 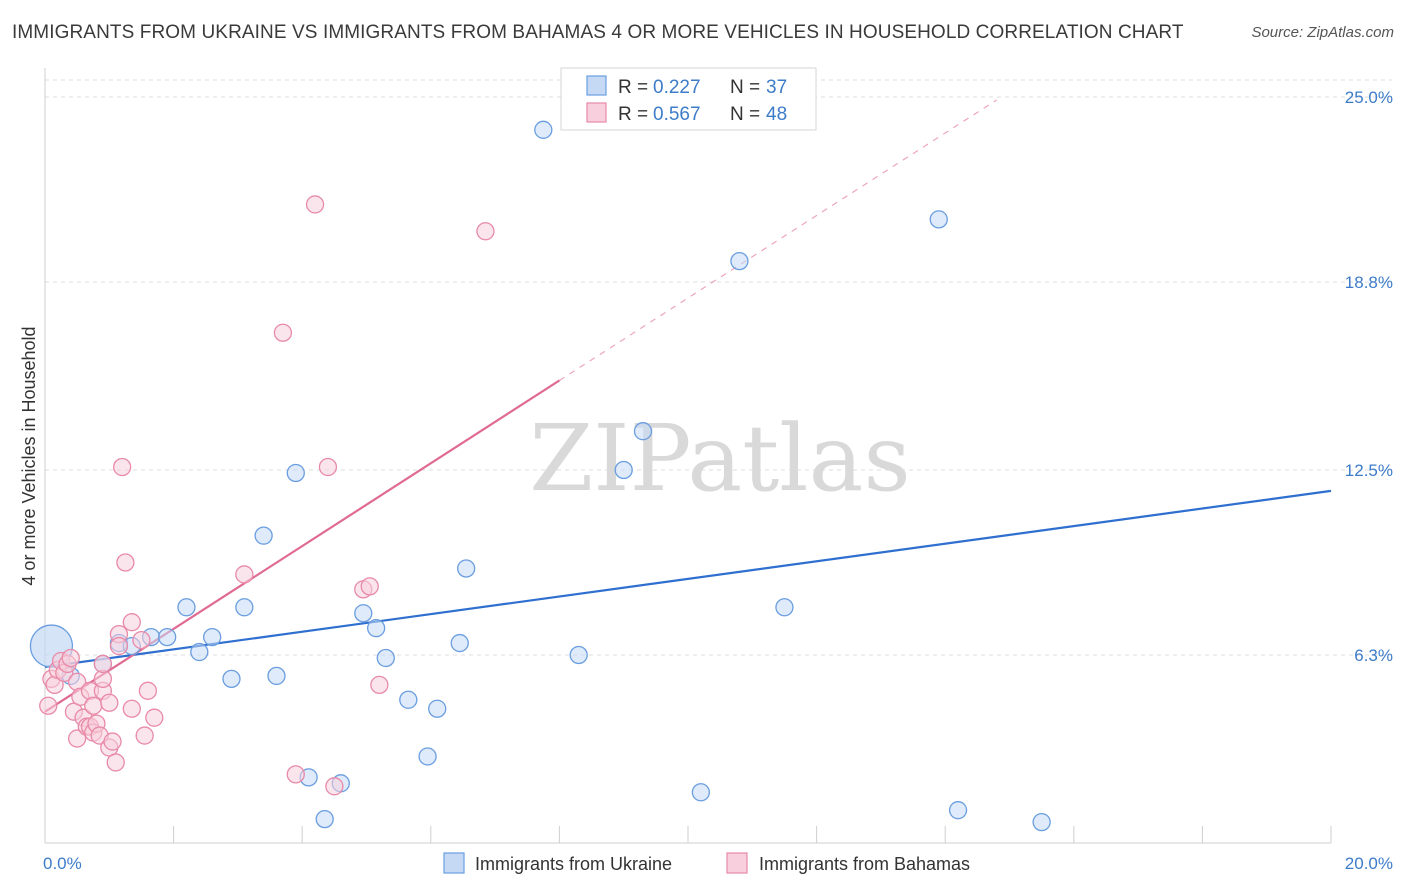 What do you see at coordinates (677, 87) in the screenshot?
I see `legend-r-value-ukraine: 0.227` at bounding box center [677, 87].